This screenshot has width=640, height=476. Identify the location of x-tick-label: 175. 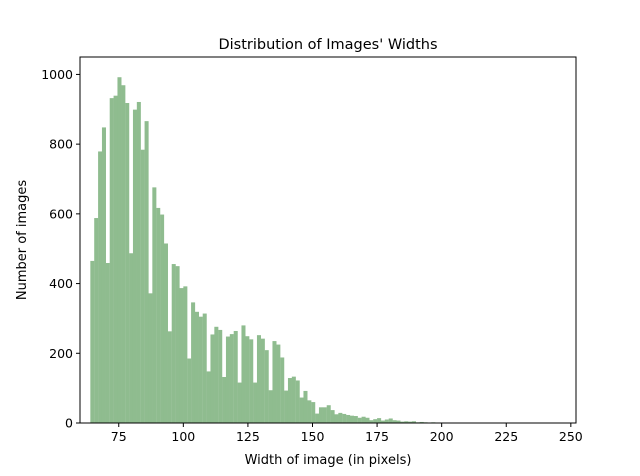
(377, 436).